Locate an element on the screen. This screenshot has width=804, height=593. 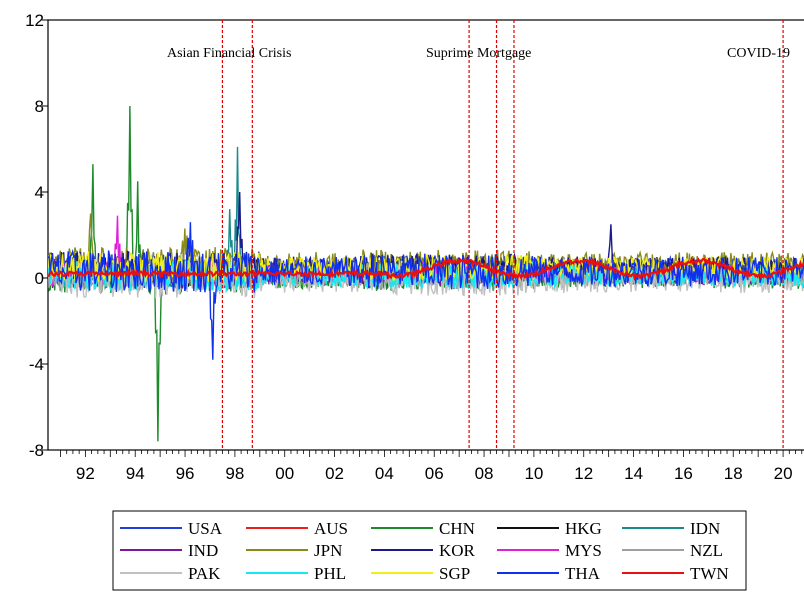
event-label: COVID-19 is located at coordinates (758, 53).